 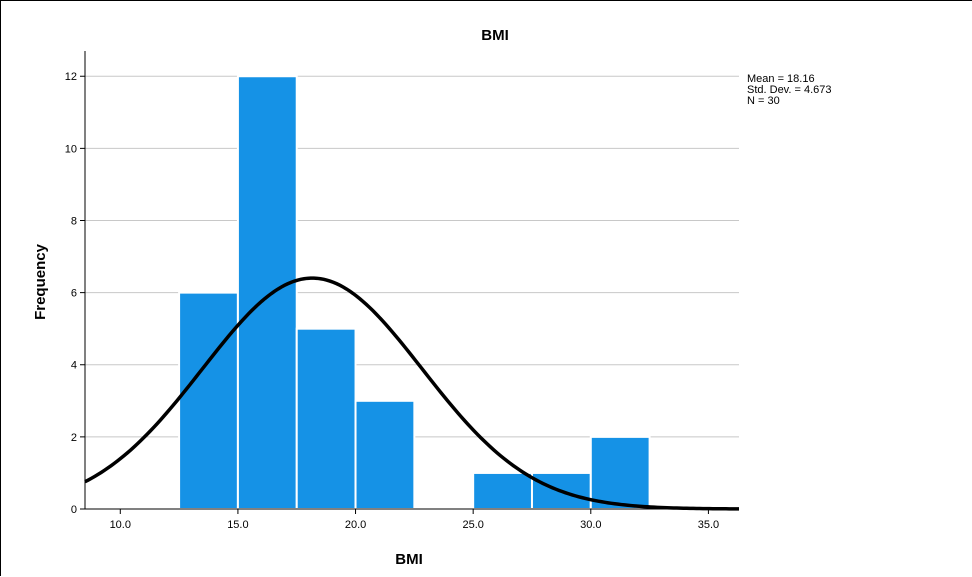 I want to click on x-tick-label: 35.0, so click(x=708, y=525).